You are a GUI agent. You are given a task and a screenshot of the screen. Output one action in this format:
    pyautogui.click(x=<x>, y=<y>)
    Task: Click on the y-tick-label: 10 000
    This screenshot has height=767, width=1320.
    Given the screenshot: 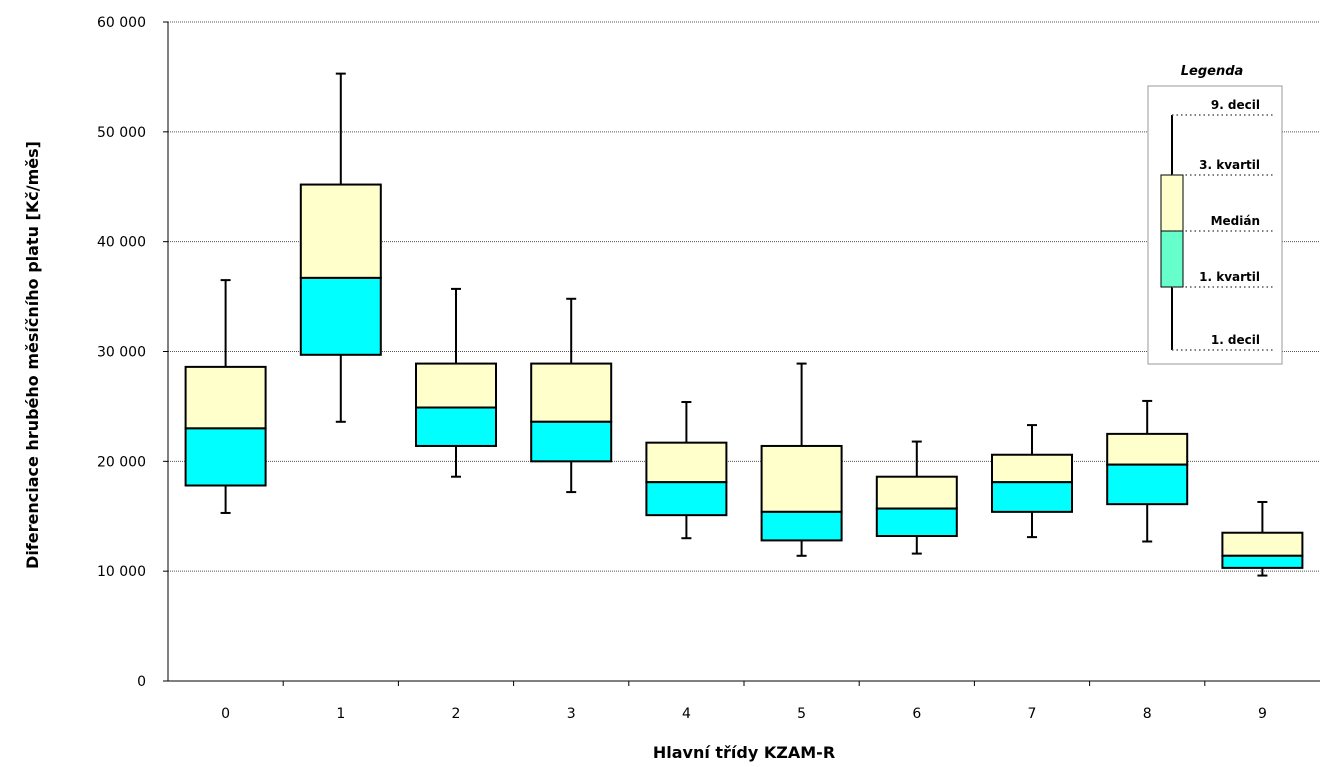 What is the action you would take?
    pyautogui.click(x=121, y=572)
    